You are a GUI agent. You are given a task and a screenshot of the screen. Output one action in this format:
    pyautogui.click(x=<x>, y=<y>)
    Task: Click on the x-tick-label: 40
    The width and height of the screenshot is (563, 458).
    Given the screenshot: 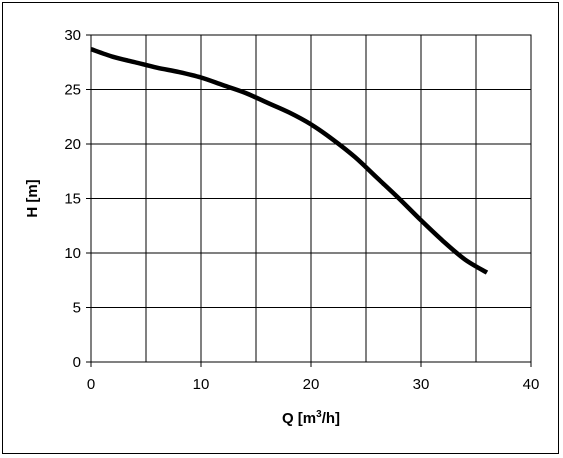 What is the action you would take?
    pyautogui.click(x=531, y=384)
    